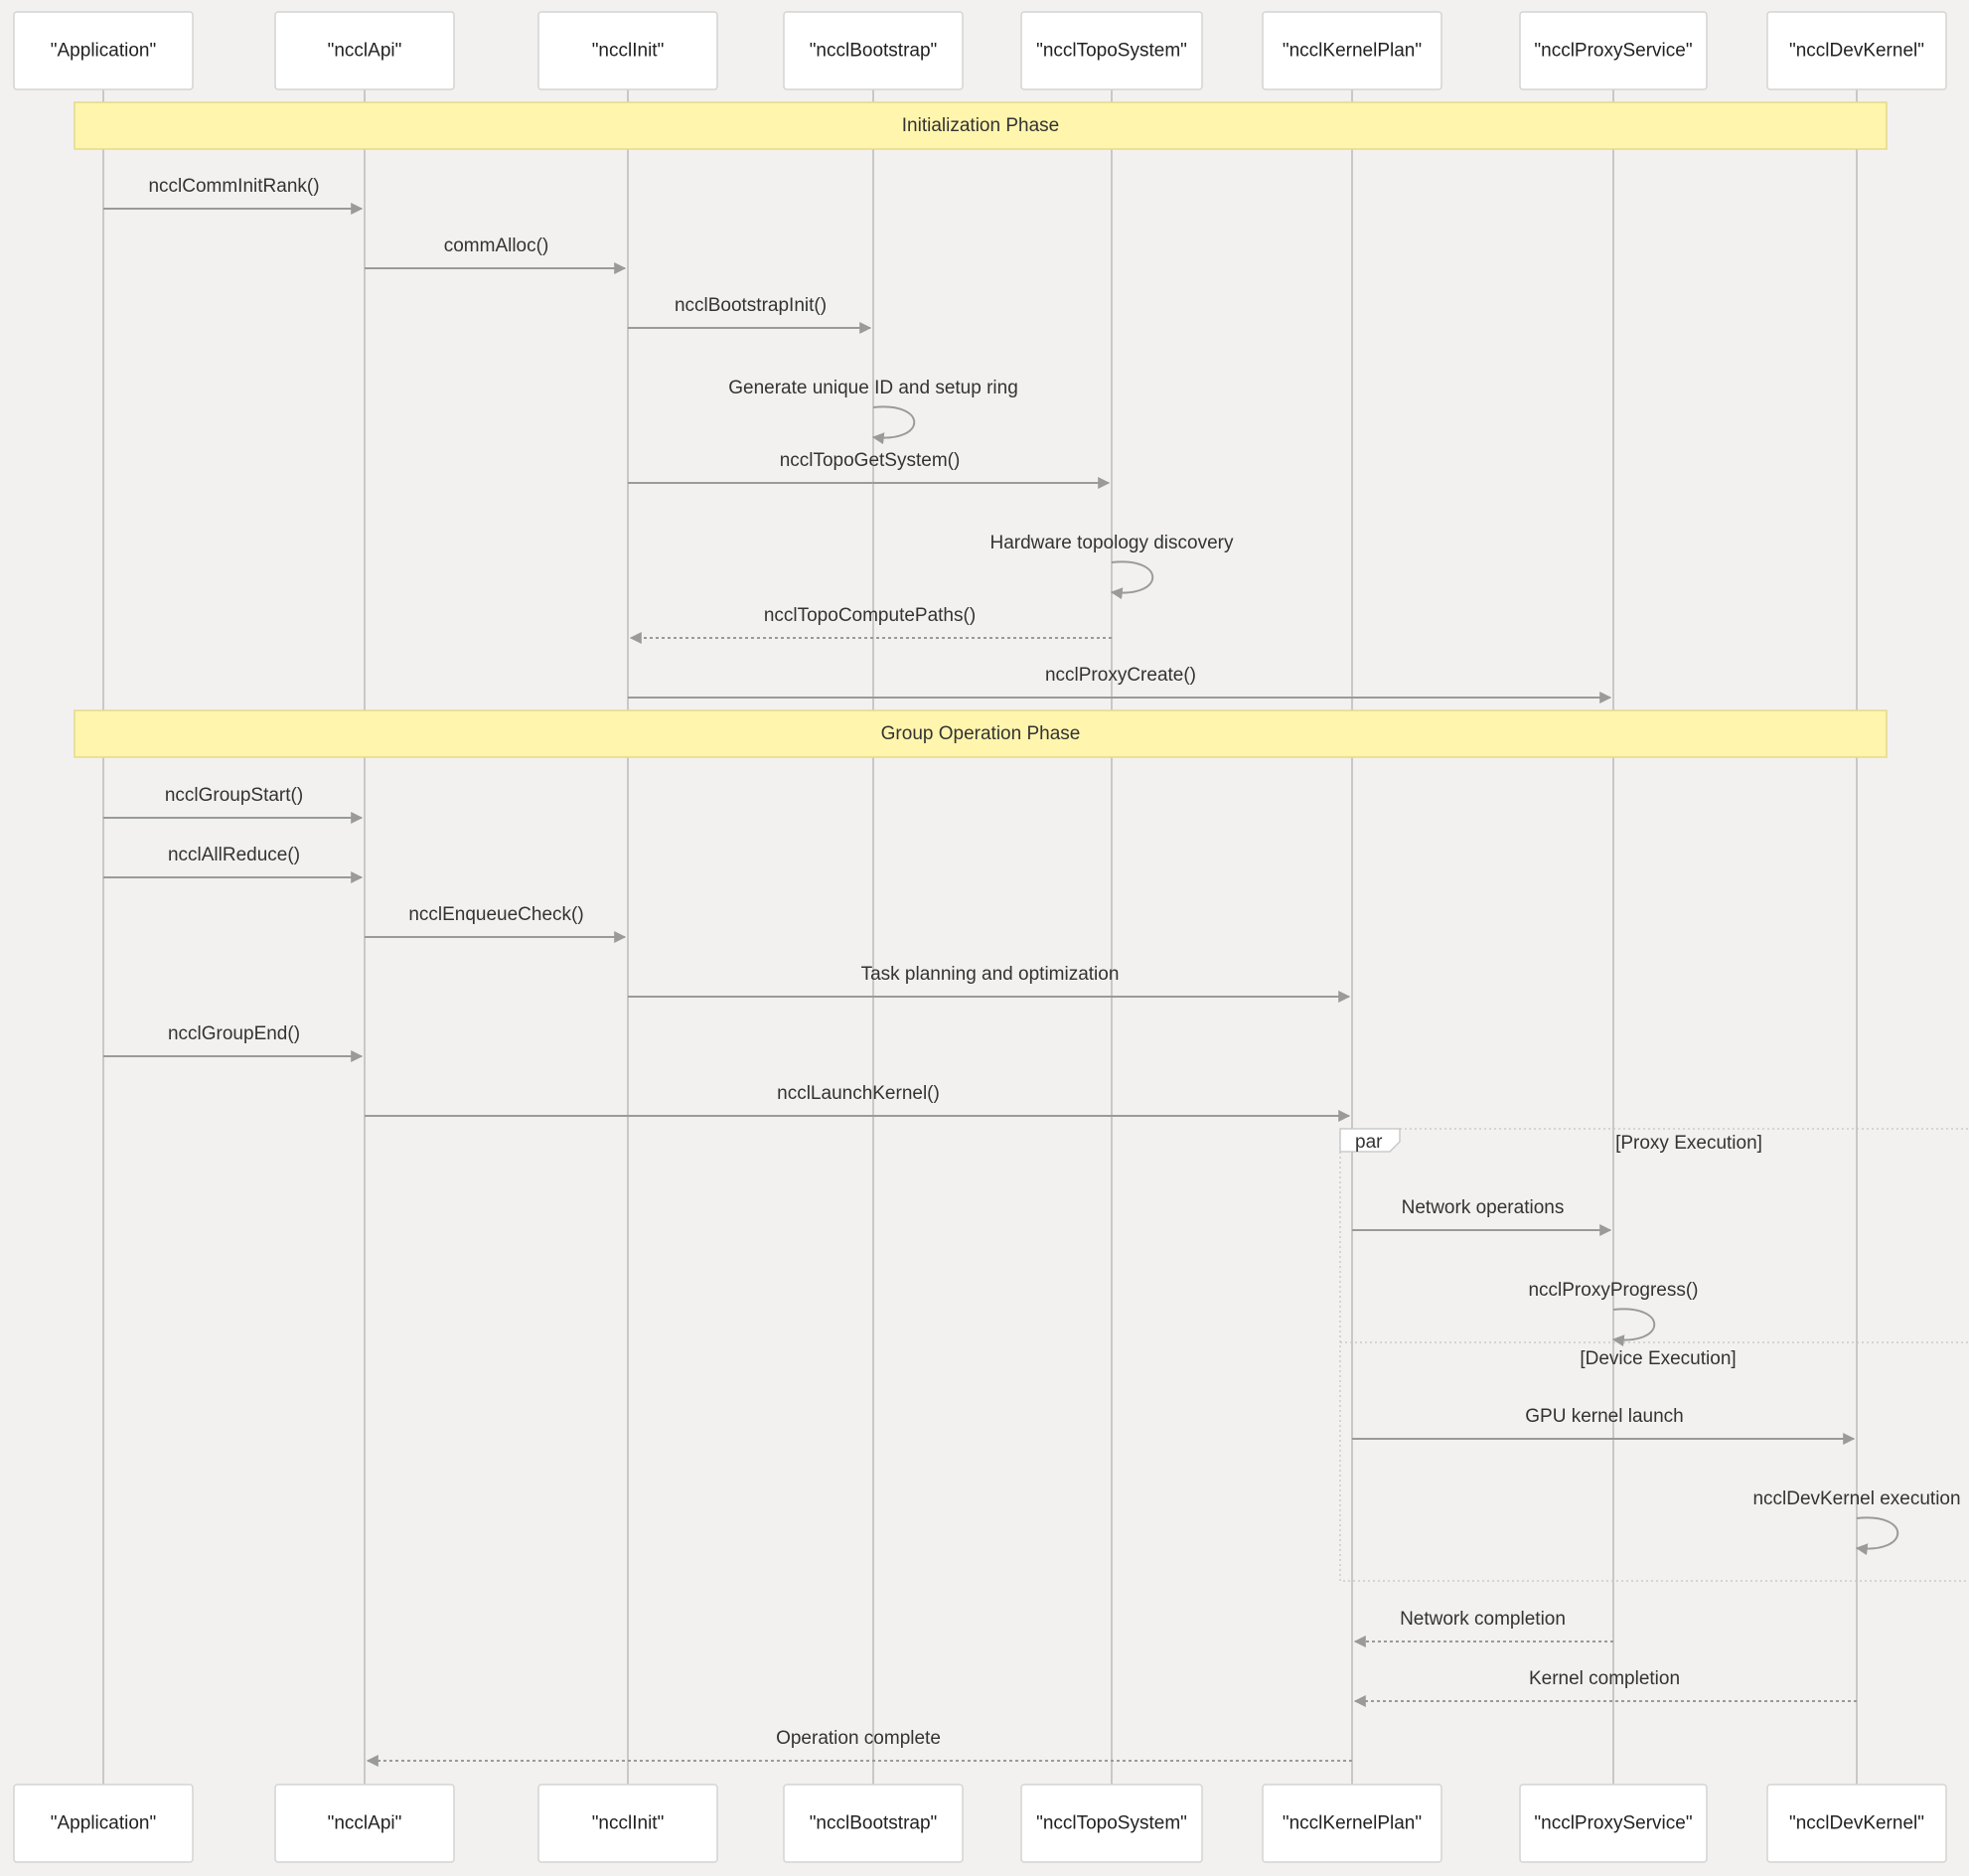  I want to click on participant-top-6: "ncclProxyService", so click(1614, 50).